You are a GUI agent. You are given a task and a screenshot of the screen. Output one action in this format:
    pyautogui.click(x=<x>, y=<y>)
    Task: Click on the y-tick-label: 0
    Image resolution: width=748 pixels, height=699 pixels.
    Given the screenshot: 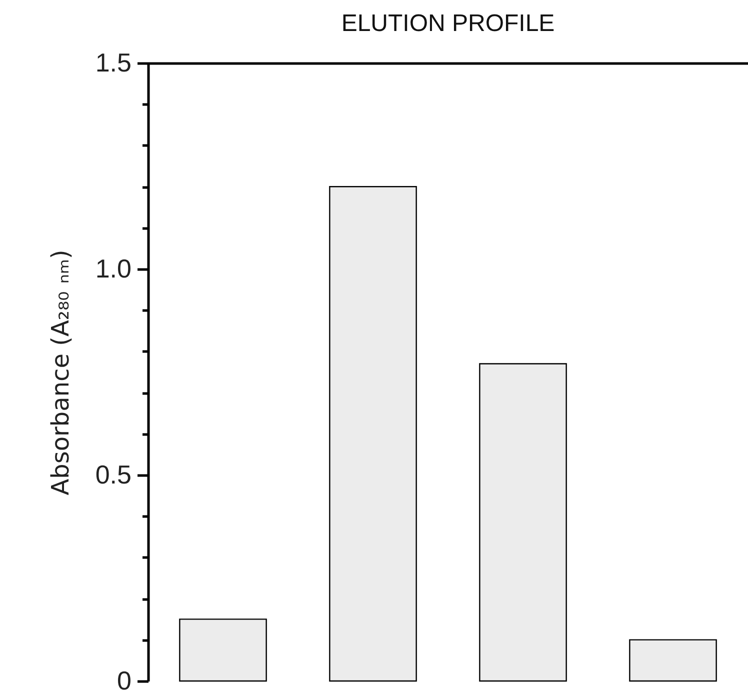 What is the action you would take?
    pyautogui.click(x=124, y=681)
    